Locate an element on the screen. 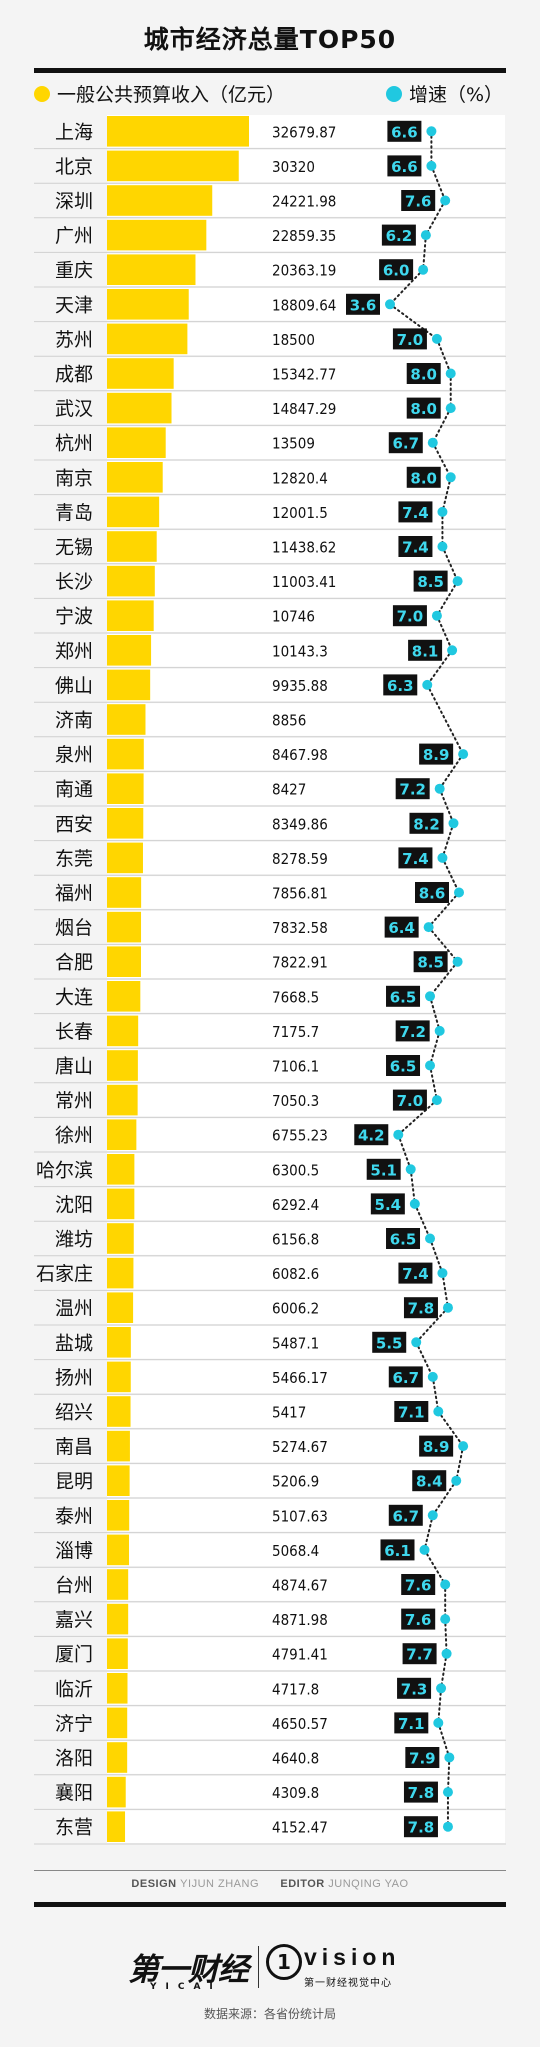 The image size is (540, 2047). revenue-value-label: 7106.1 is located at coordinates (295, 1067).